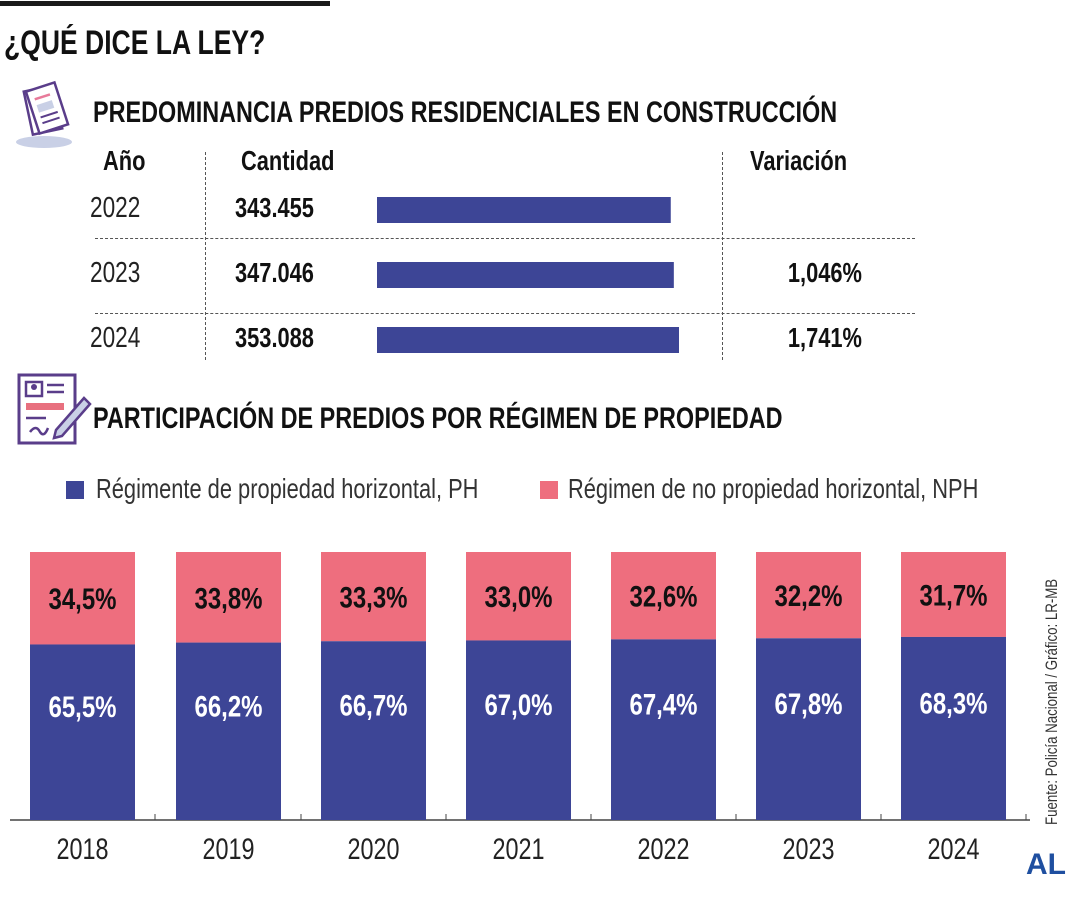 The width and height of the screenshot is (1080, 900). What do you see at coordinates (54, 409) in the screenshot?
I see `form-signature-icon` at bounding box center [54, 409].